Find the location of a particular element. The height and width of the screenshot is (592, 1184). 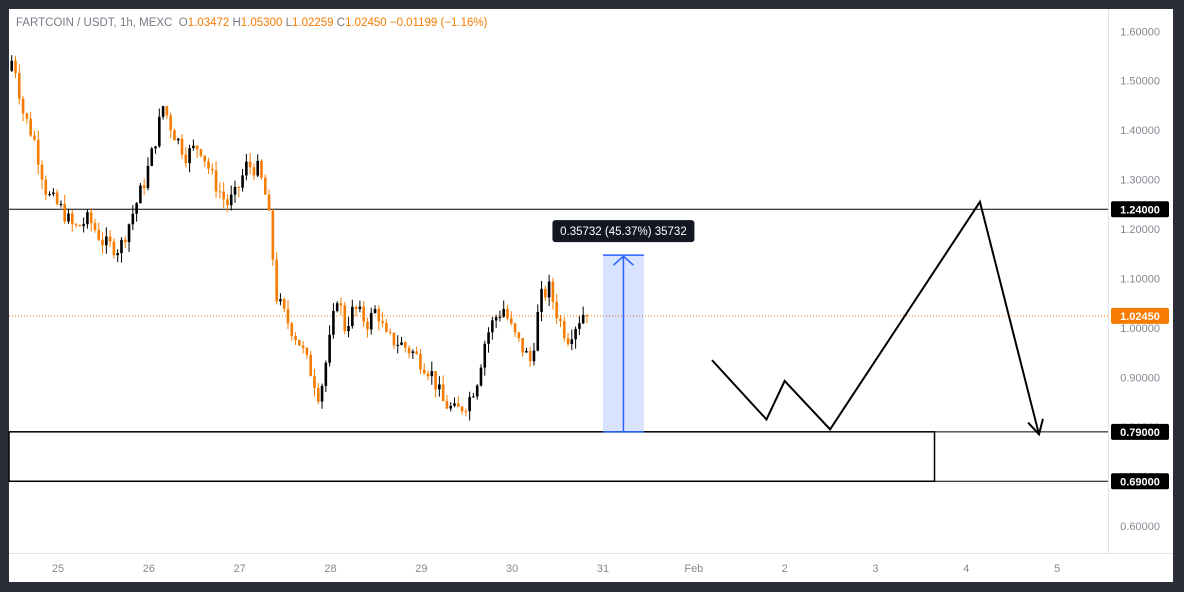

time-axis: 25 26 27 28 29 30 31 Feb 2 3 4 5 is located at coordinates (556, 569).